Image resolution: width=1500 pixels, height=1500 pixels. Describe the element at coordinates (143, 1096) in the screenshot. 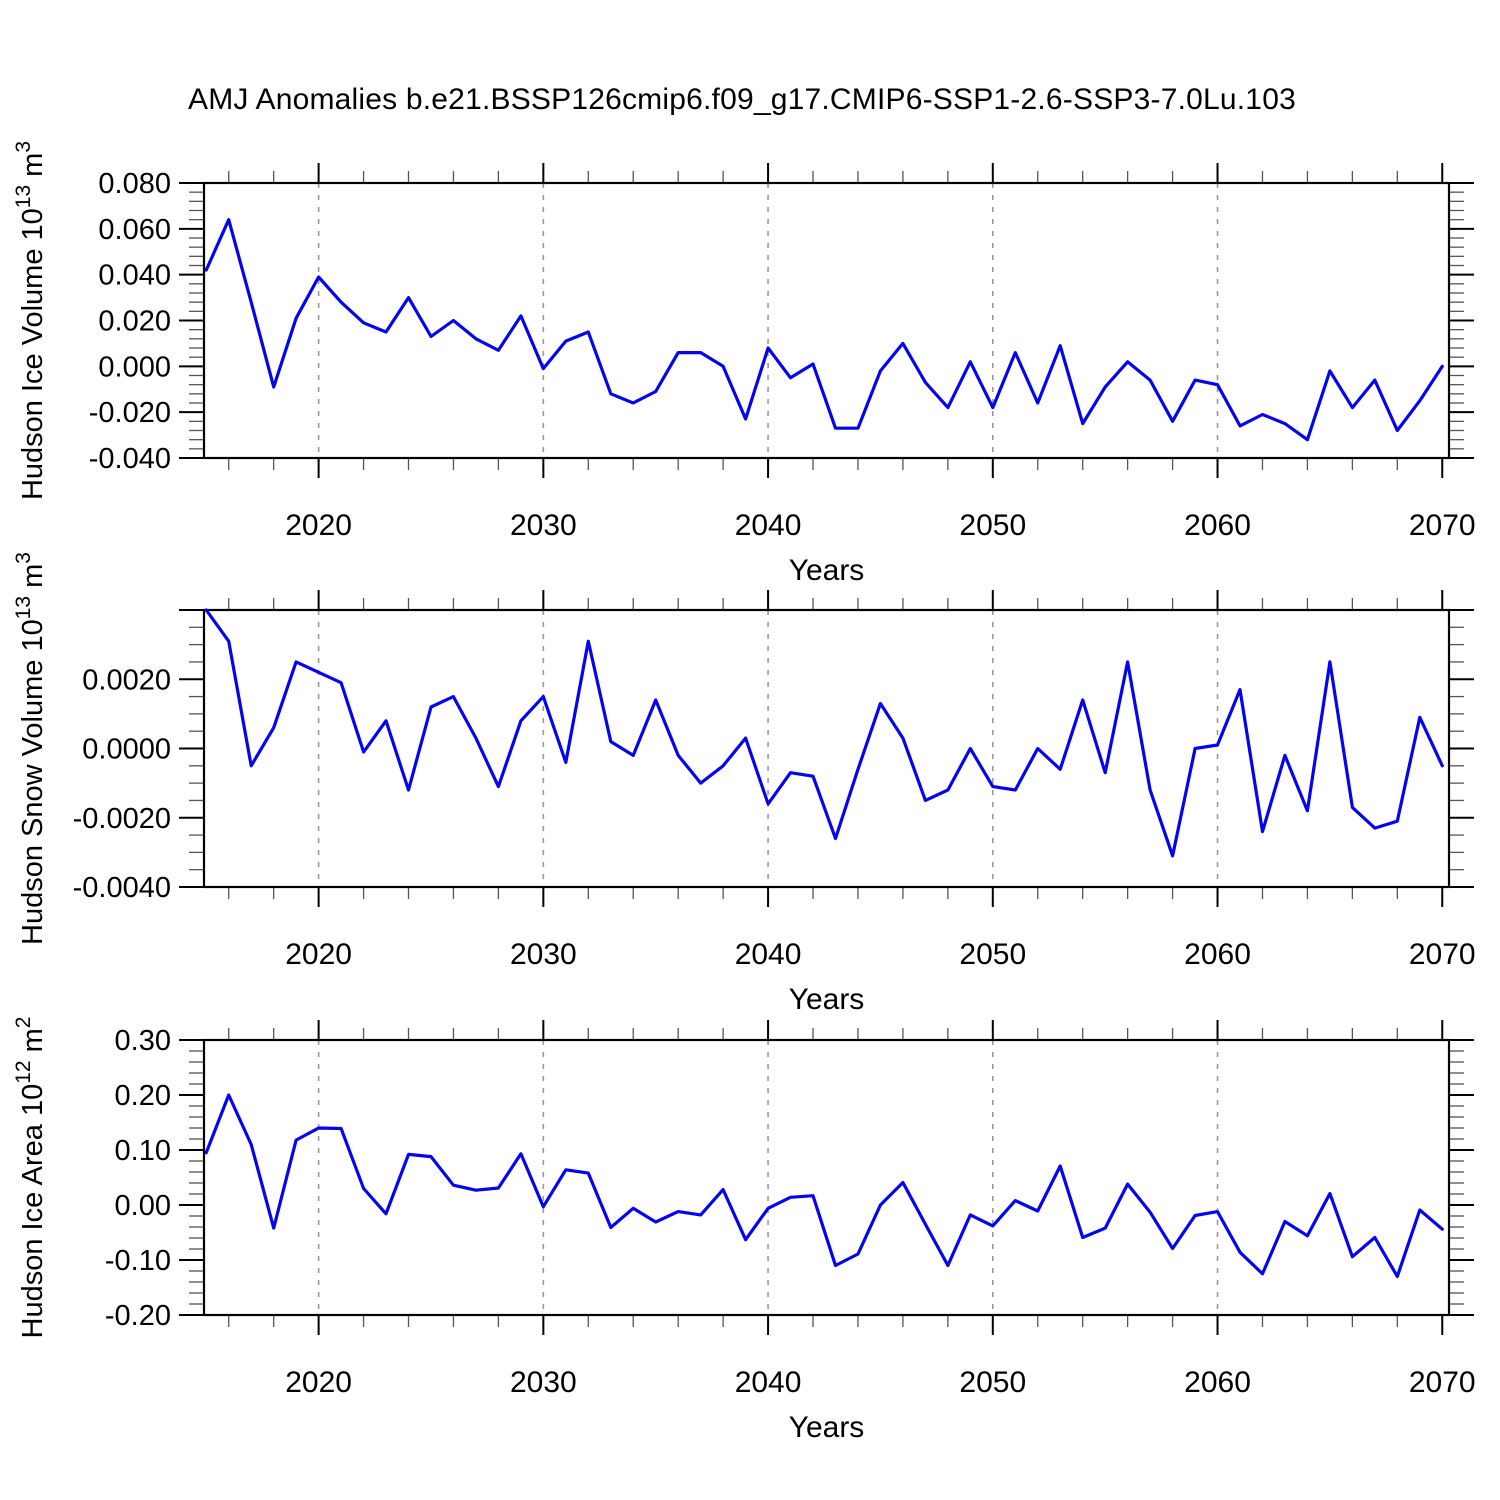

I see `y-tick-label: 0.20` at that location.